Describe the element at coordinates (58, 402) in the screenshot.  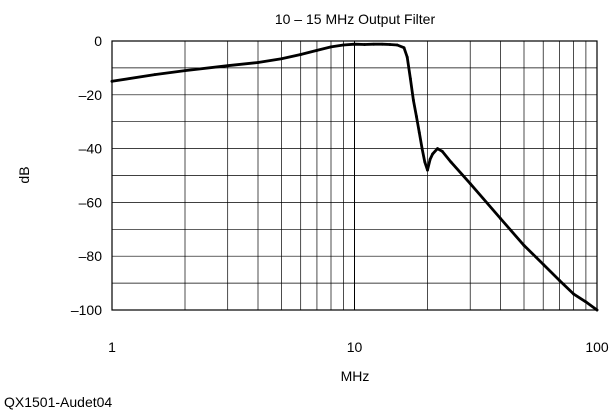
I see `figure-credit: QX1501-Audet04` at that location.